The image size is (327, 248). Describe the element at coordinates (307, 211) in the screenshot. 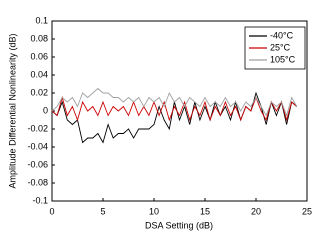

I see `x-tick-label: 25` at that location.